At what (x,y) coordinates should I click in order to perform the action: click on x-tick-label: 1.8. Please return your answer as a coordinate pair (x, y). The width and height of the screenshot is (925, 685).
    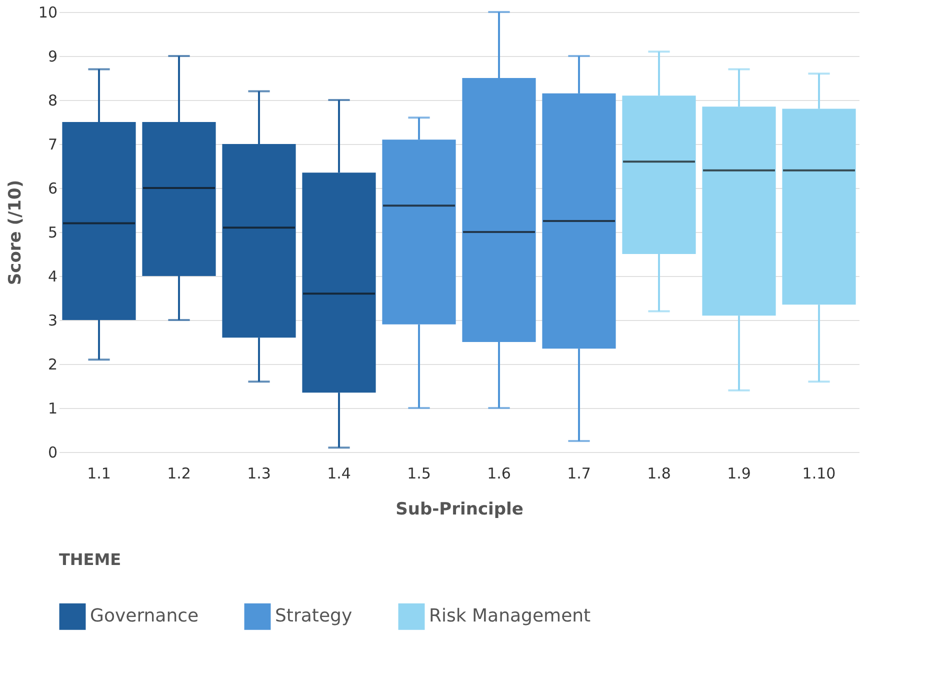
    Looking at the image, I should click on (659, 473).